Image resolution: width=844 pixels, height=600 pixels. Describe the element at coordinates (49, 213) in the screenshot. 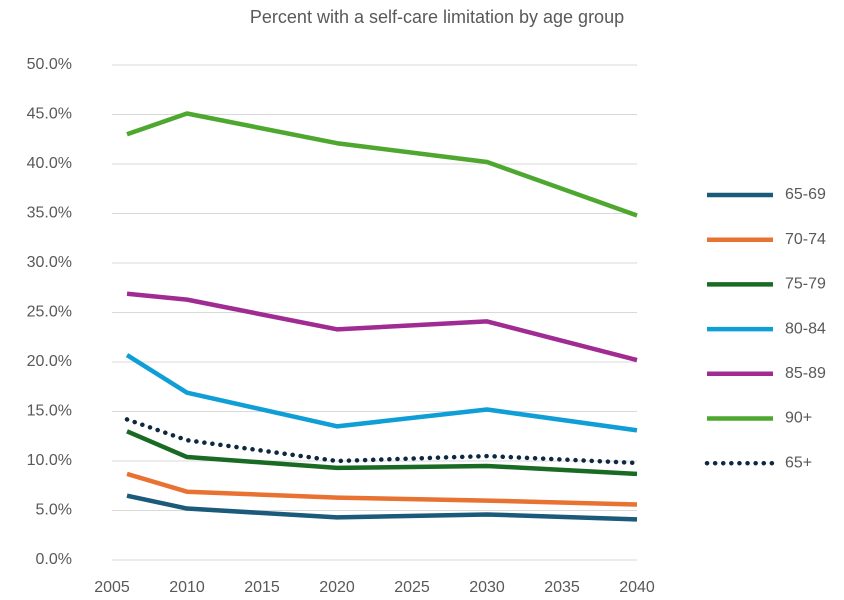

I see `y-tick-label: 35.0%` at that location.